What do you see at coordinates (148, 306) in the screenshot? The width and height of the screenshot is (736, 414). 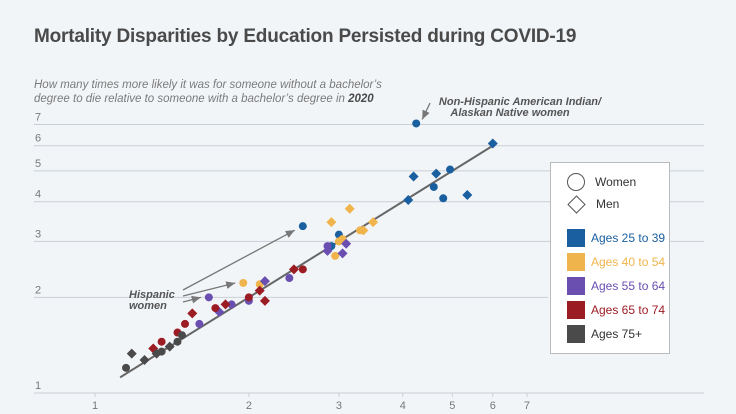 I see `annotation-hispanic-women-line2: women` at bounding box center [148, 306].